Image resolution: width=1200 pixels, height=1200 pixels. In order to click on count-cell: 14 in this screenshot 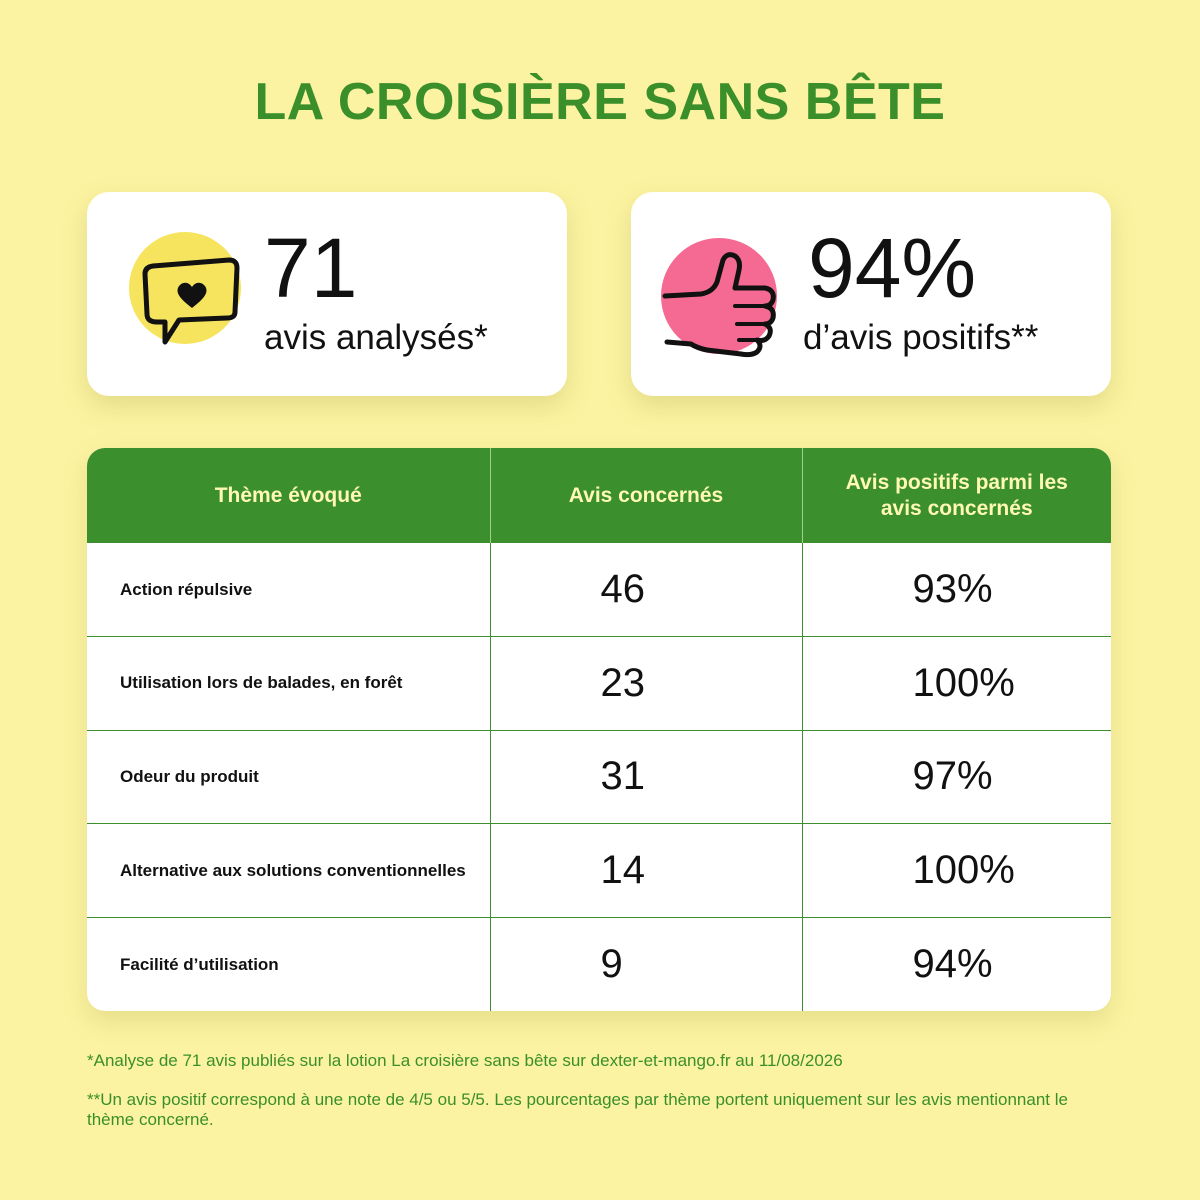, I will do `click(646, 870)`.